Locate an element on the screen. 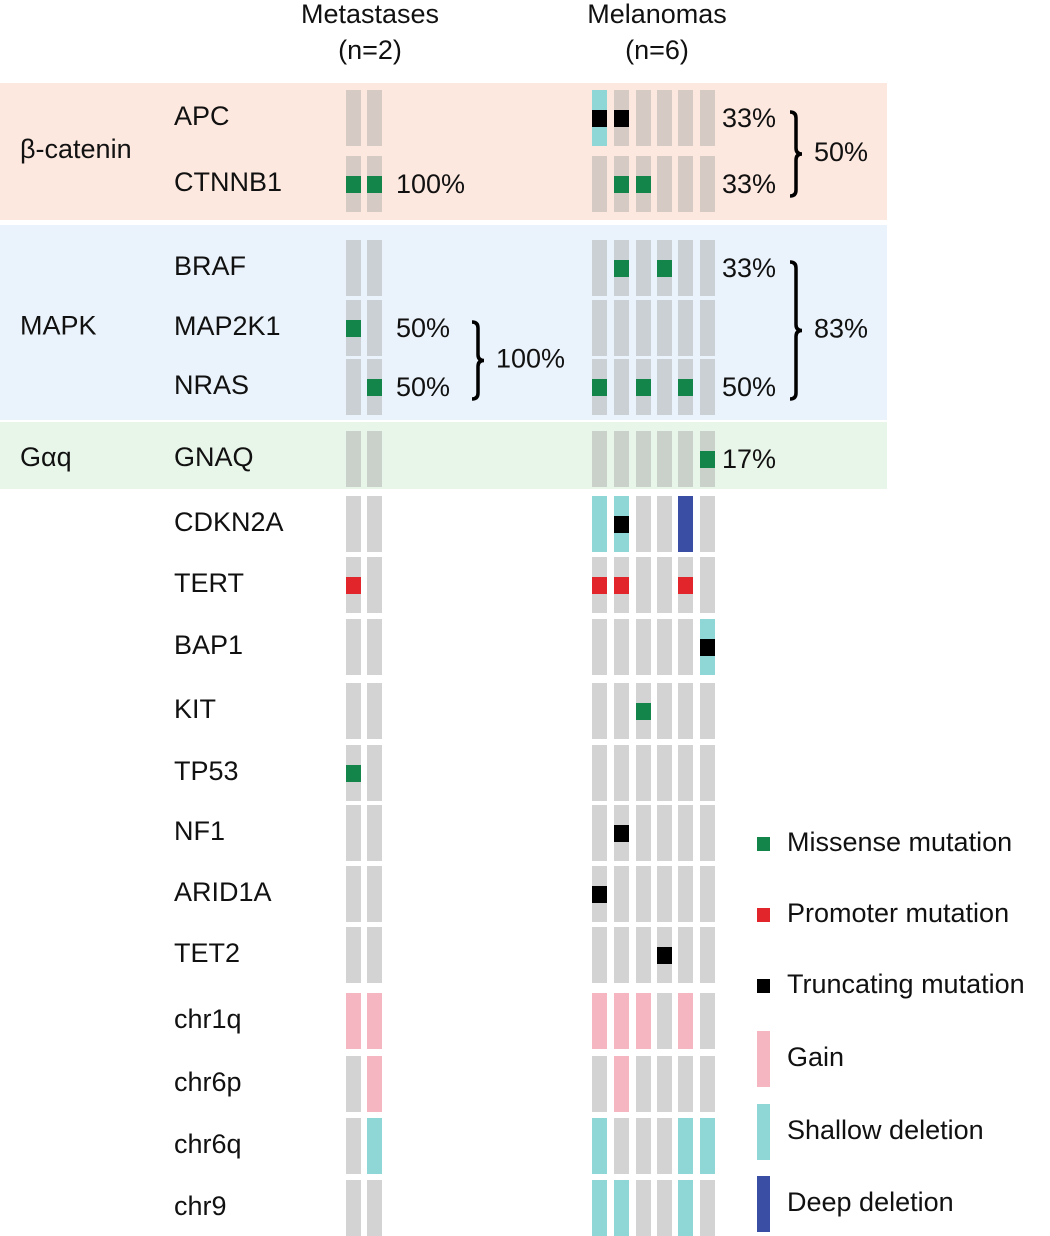 This screenshot has height=1236, width=1050. column-n: (n=2) is located at coordinates (370, 50).